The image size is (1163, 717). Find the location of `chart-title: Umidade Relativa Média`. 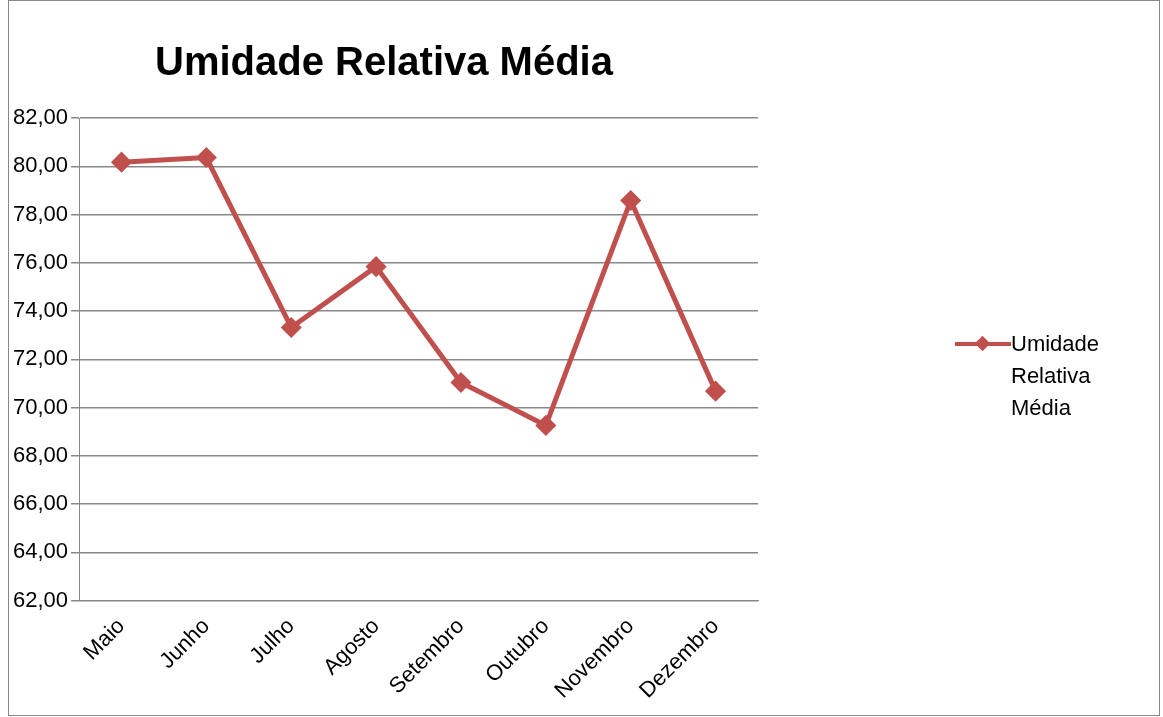

chart-title: Umidade Relativa Média is located at coordinates (384, 61).